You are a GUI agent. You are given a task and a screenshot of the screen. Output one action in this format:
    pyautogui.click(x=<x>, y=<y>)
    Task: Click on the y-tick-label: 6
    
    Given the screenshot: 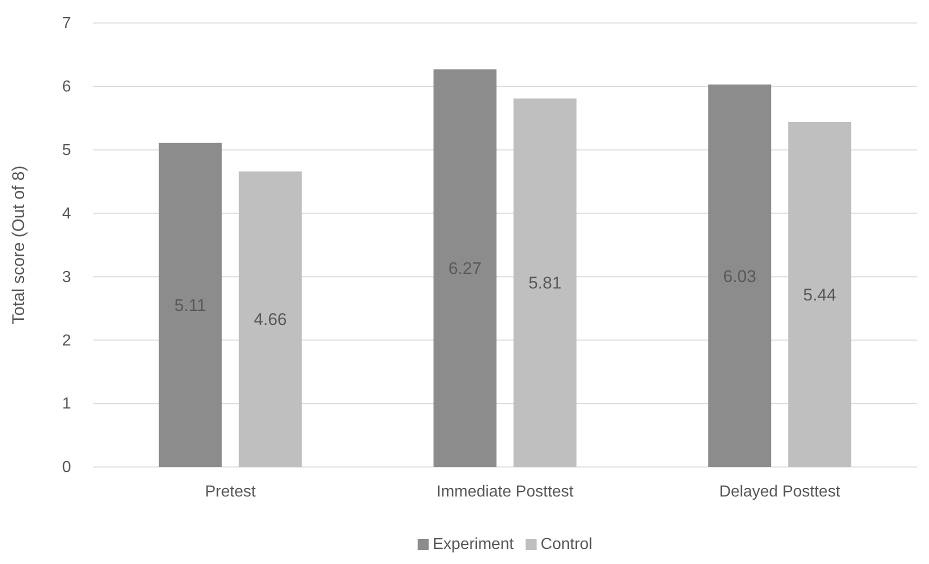 What is the action you would take?
    pyautogui.click(x=67, y=87)
    